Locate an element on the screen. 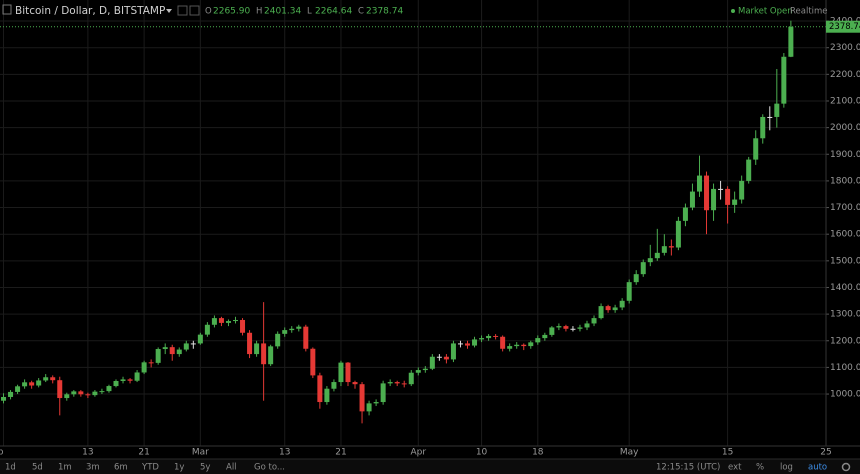 This screenshot has height=474, width=860. ohlc-key: C is located at coordinates (361, 12).